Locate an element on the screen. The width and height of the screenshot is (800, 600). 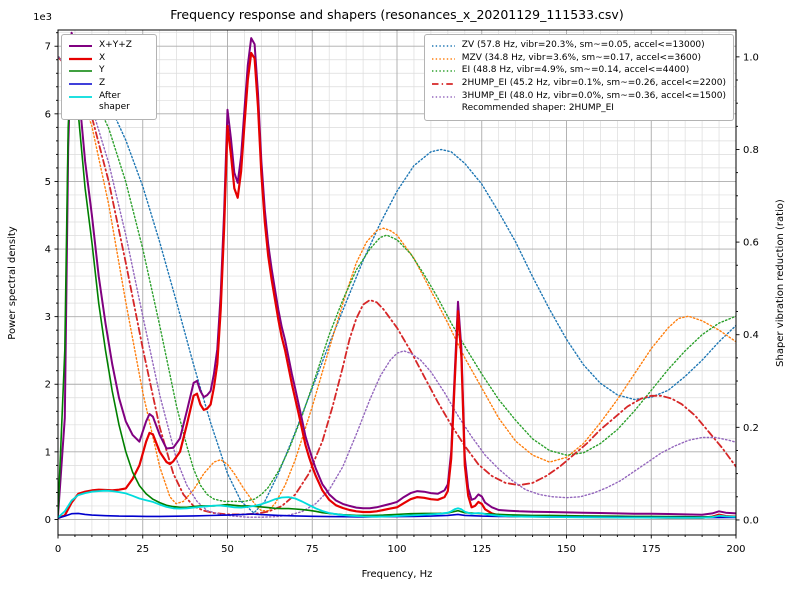
legend-line-sample-ei is located at coordinates (443, 71).